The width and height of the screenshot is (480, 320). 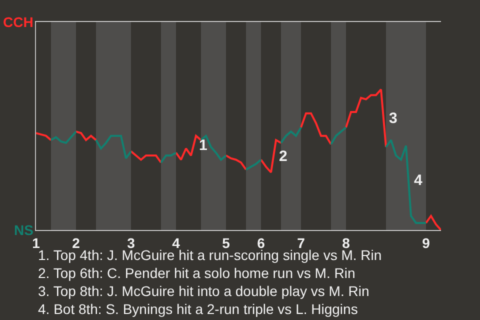 I want to click on text: 4. Bot 8th: S. Bynings hit a 2-run triple vs L. Higgins, so click(x=198, y=309).